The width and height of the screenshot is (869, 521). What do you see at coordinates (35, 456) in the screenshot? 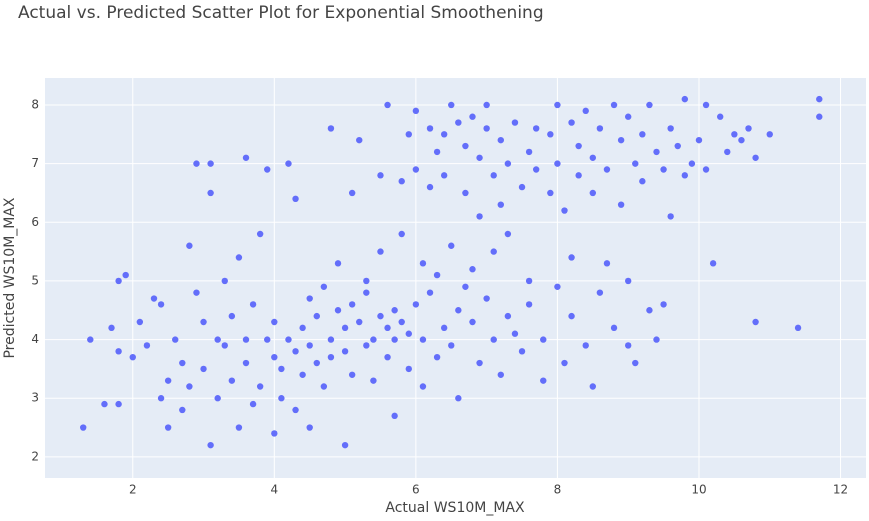
I see `y-tick-label: 2` at bounding box center [35, 456].